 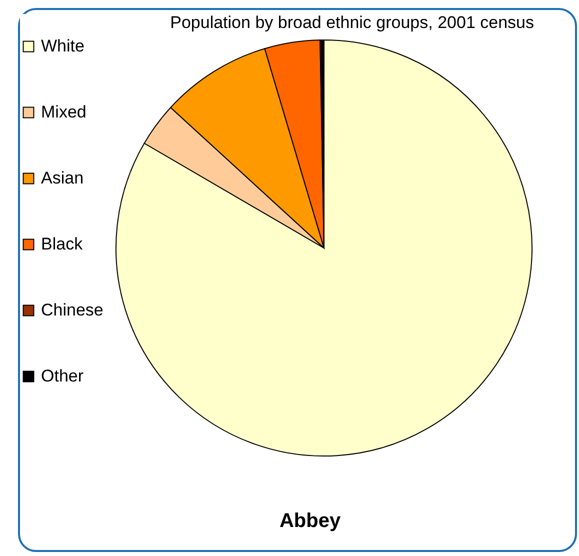 What do you see at coordinates (72, 310) in the screenshot?
I see `legend-label: Chinese` at bounding box center [72, 310].